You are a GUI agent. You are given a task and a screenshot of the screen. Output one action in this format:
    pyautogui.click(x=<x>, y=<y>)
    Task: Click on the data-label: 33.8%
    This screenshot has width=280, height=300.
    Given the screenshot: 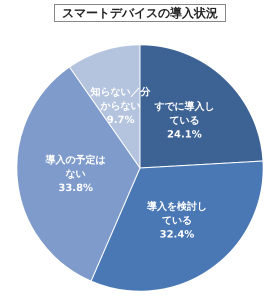 What is the action you would take?
    pyautogui.click(x=76, y=188)
    